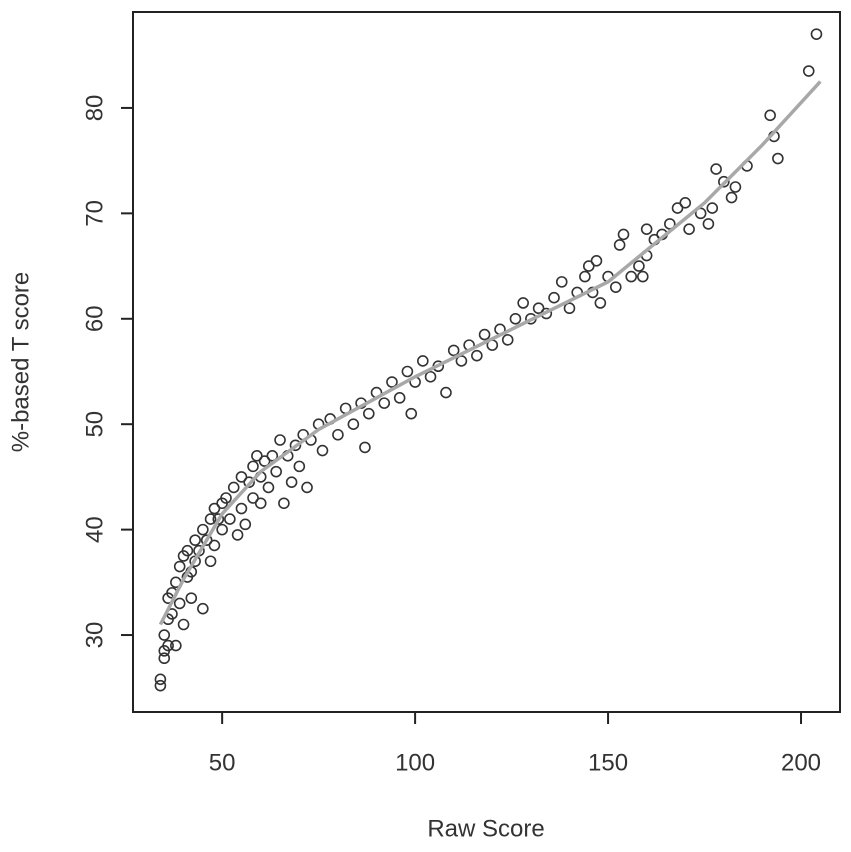  What do you see at coordinates (20, 362) in the screenshot?
I see `y-axis-label: %-based T score` at bounding box center [20, 362].